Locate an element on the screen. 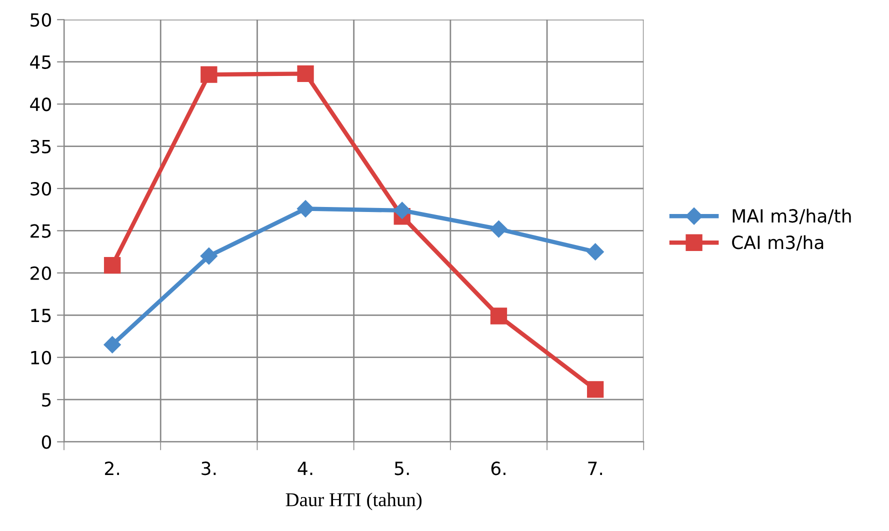 The height and width of the screenshot is (531, 889). legend-label: CAI m3/ha is located at coordinates (778, 243).